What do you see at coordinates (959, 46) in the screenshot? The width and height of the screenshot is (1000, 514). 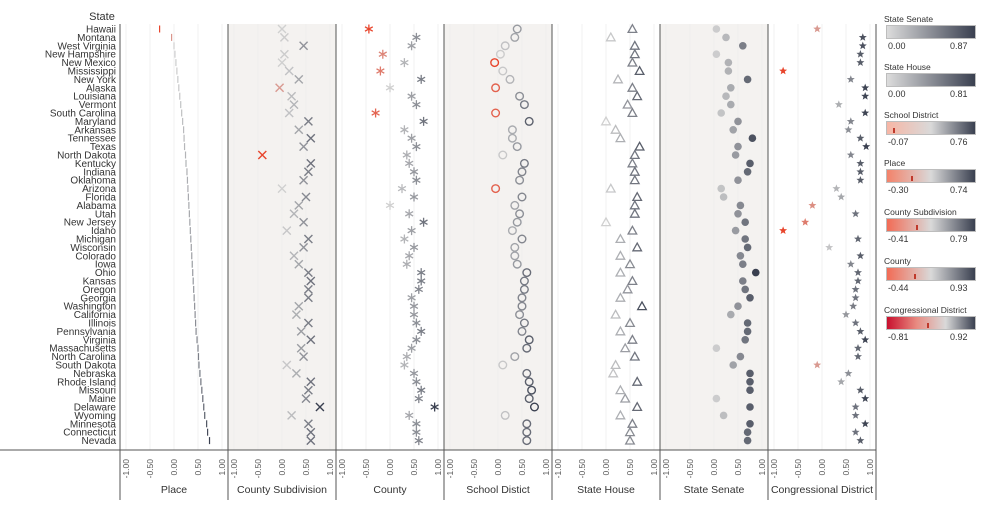 I see `legend-max: 0.87` at bounding box center [959, 46].